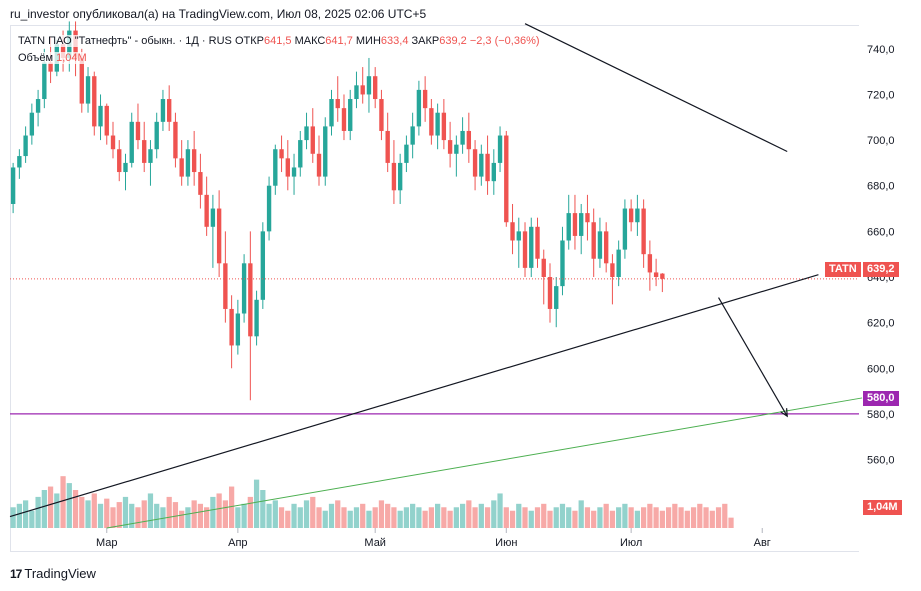 The image size is (921, 591). I want to click on legend-ticker: TATN, so click(32, 41).